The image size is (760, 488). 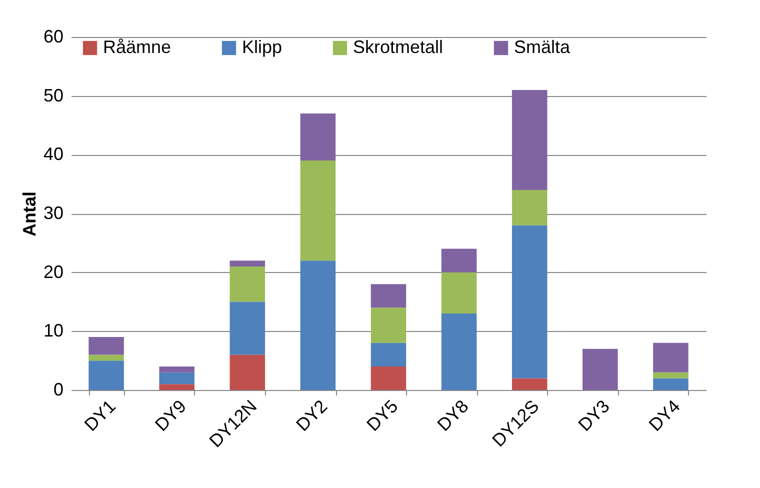 I want to click on x-tick-label: DY9, so click(x=170, y=415).